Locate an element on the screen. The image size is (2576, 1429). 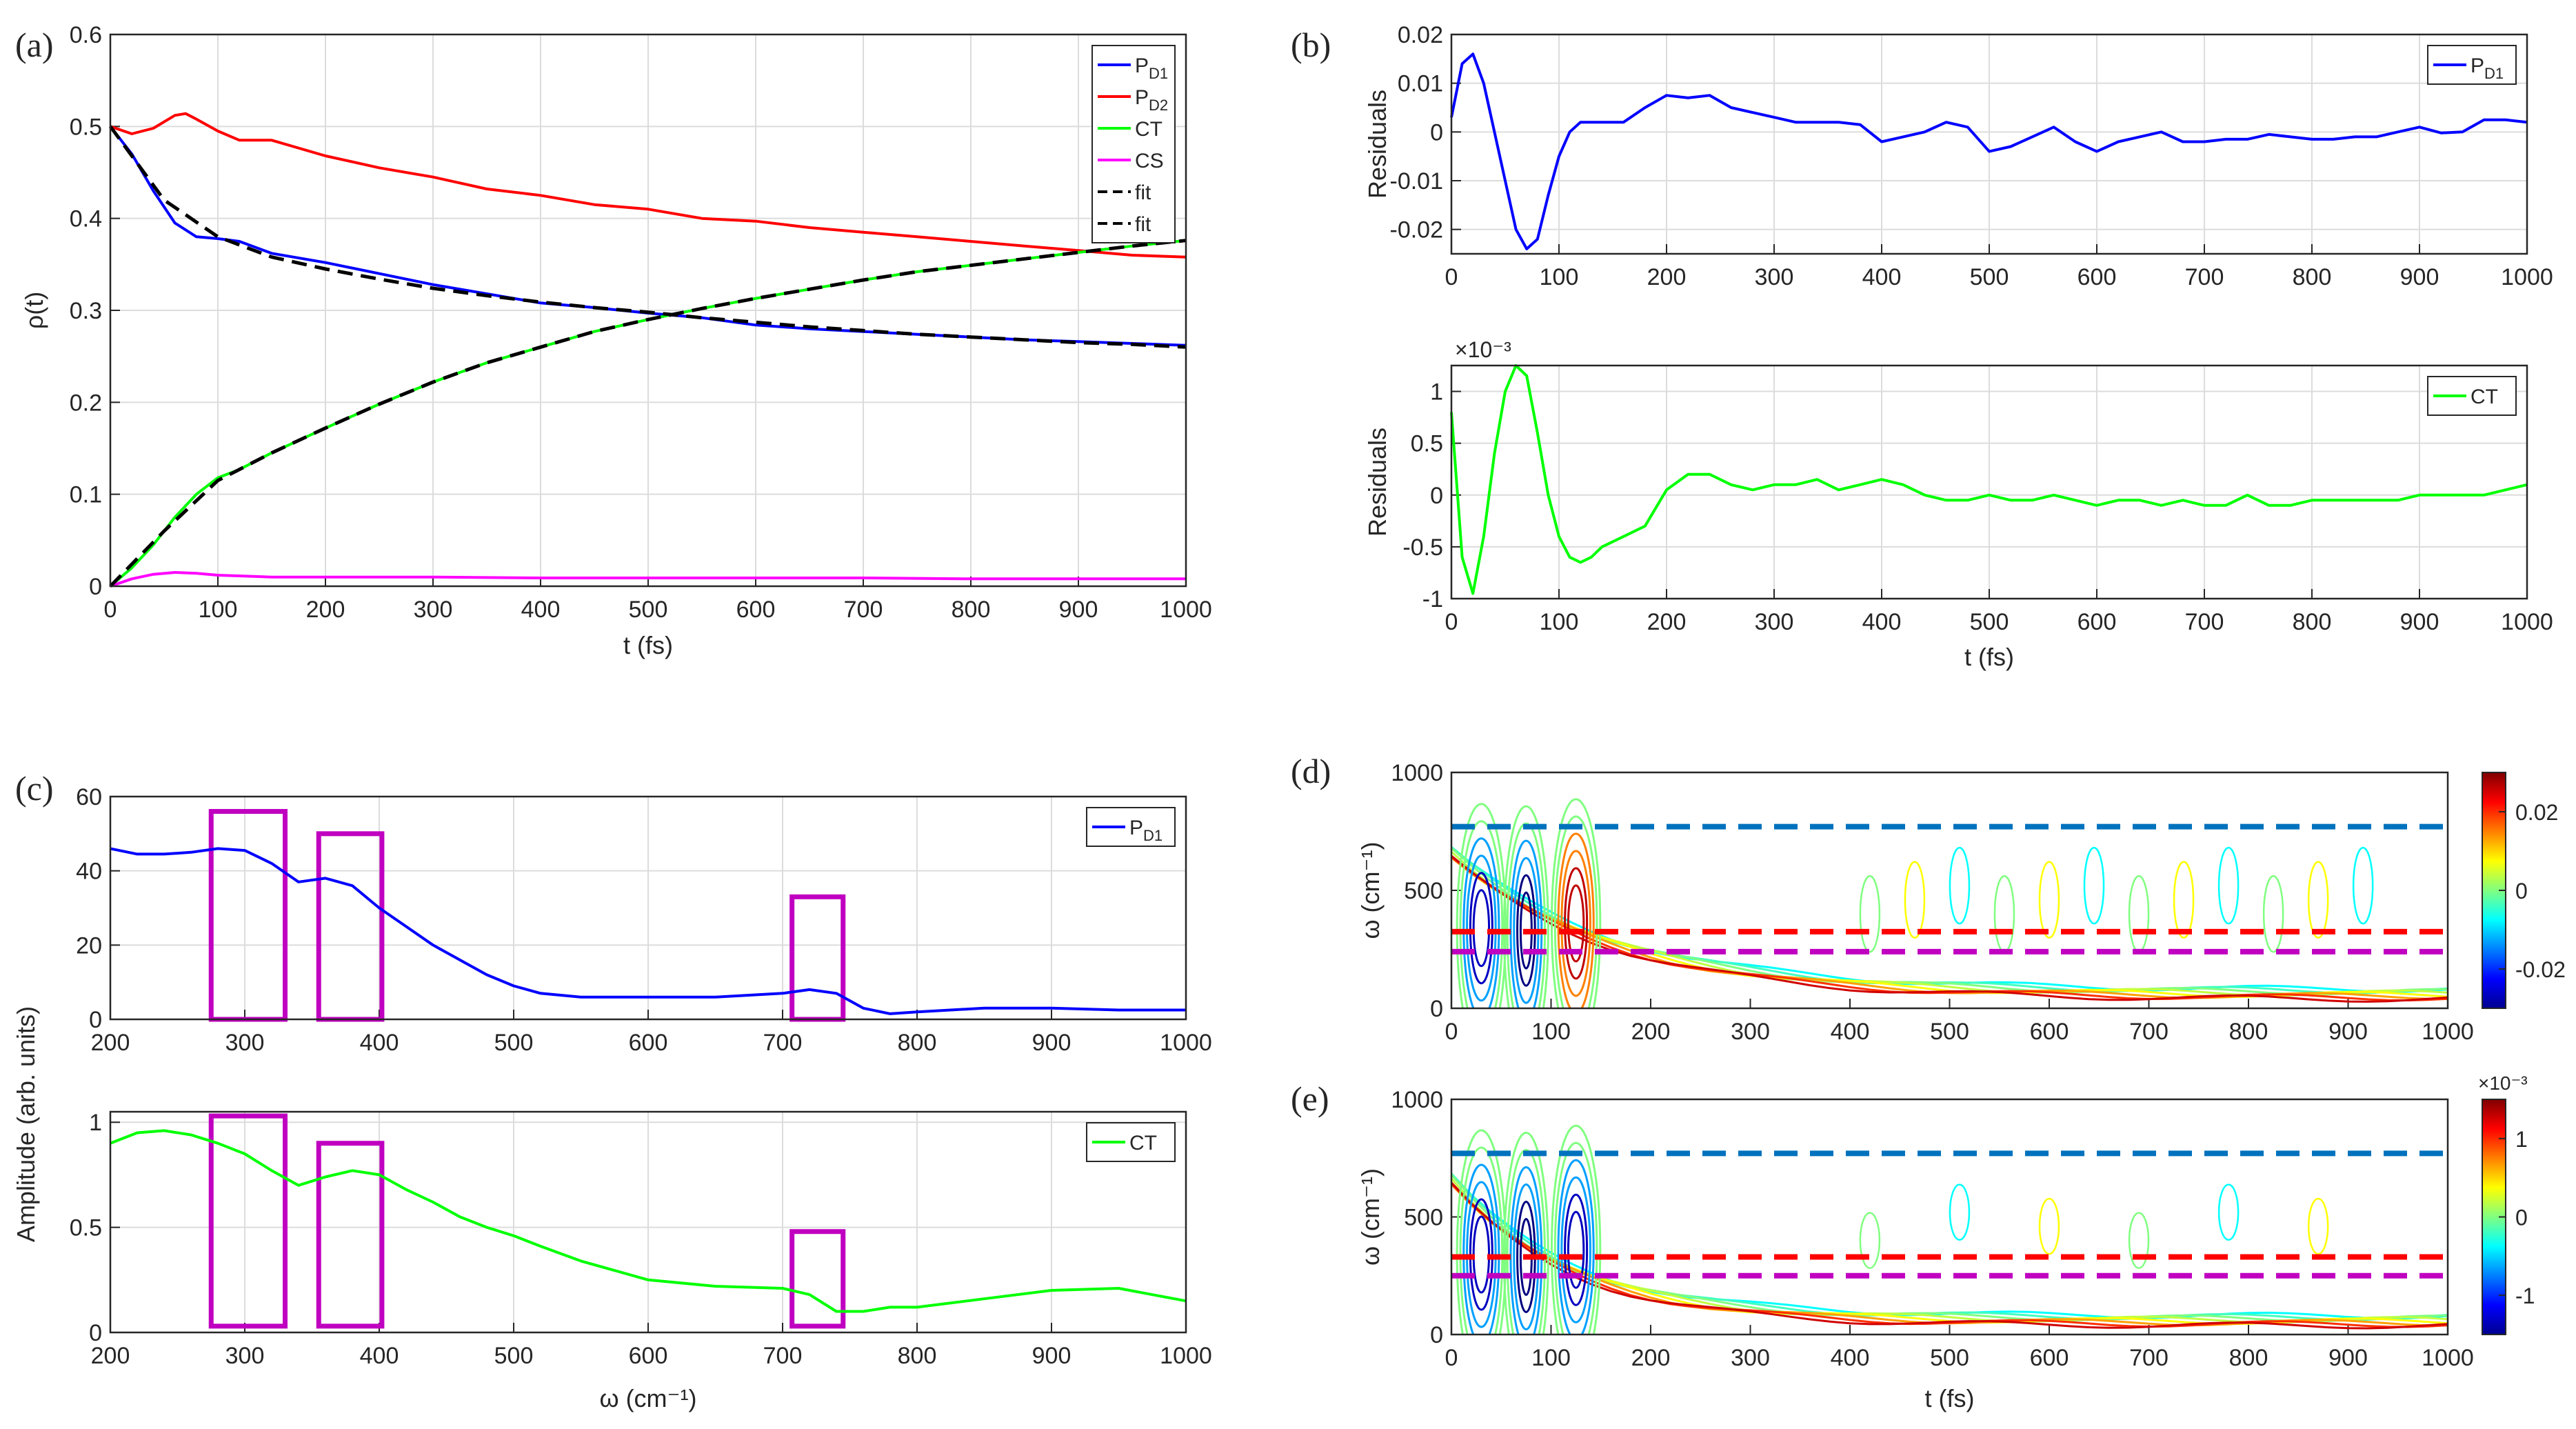
panel-label-e: (e) is located at coordinates (1310, 1098).